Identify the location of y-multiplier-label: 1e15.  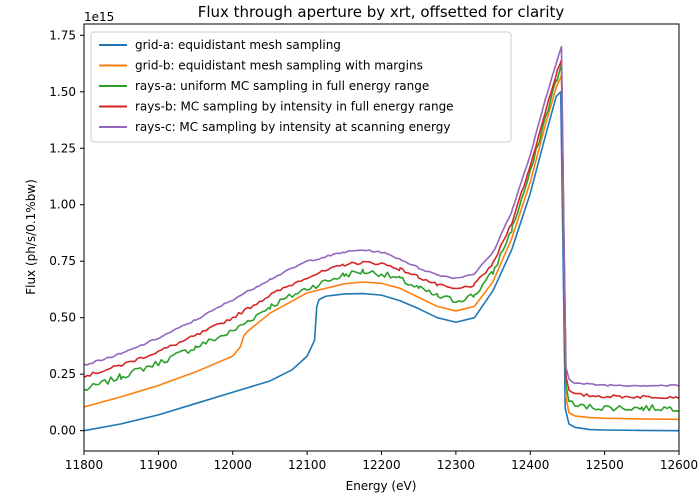
(99, 17).